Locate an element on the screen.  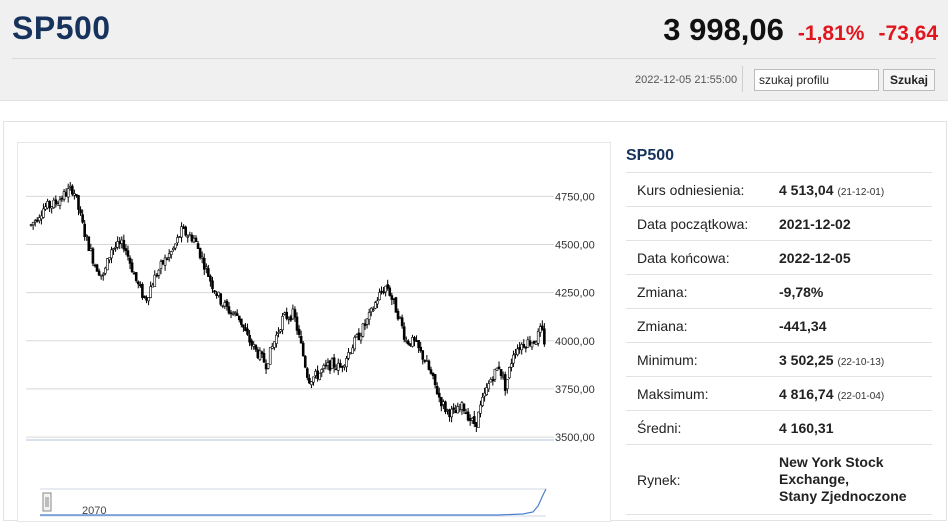
stats-row: Kurs odniesienia: 4 513,04 (21-12-01) is located at coordinates (779, 189).